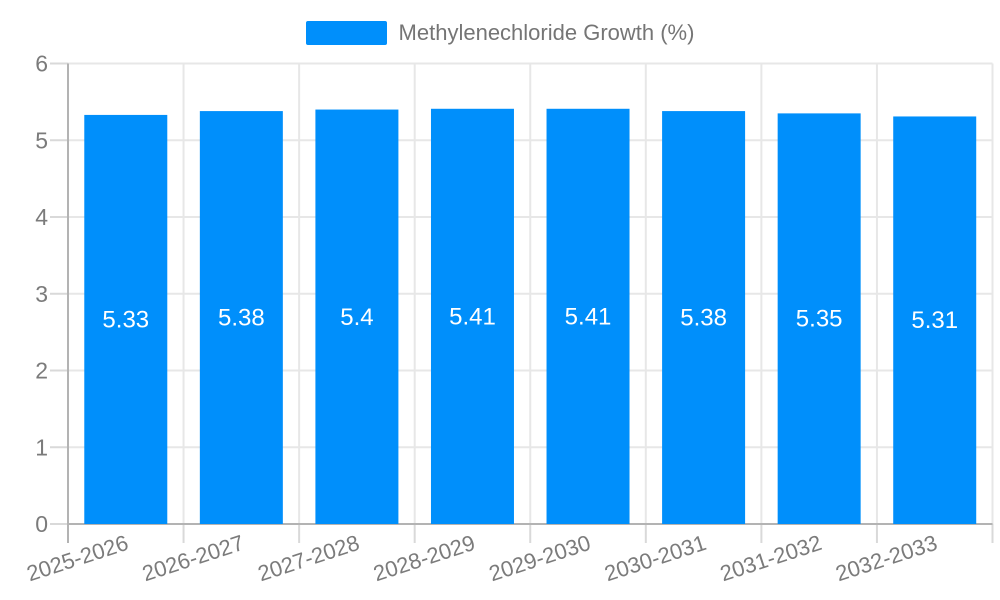 This screenshot has width=1000, height=600. What do you see at coordinates (41, 524) in the screenshot?
I see `y-axis-label: 0` at bounding box center [41, 524].